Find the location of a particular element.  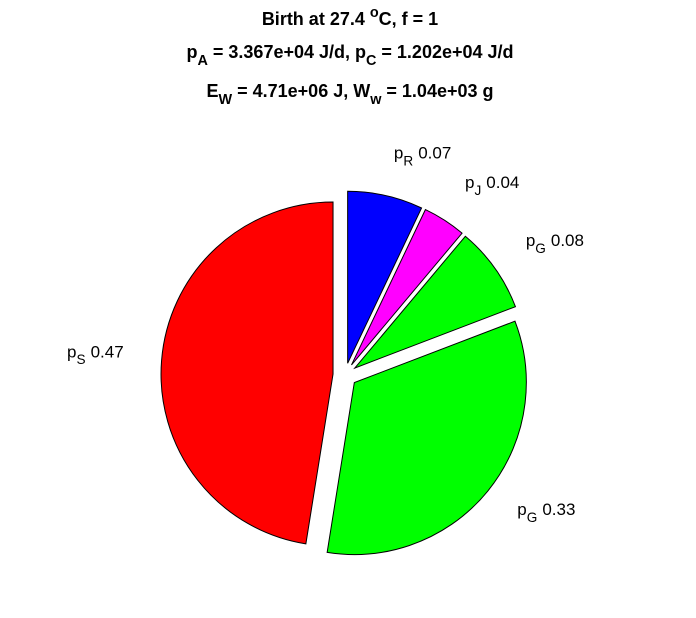

text-segment: R is located at coordinates (408, 160).